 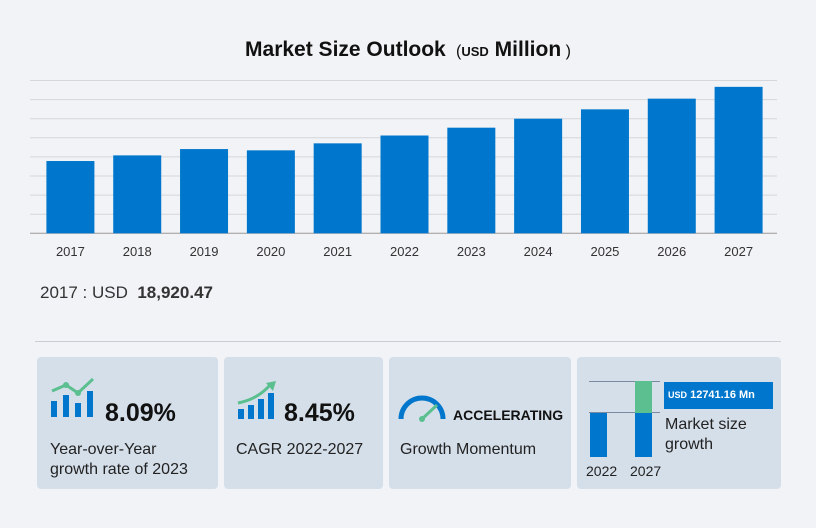 What do you see at coordinates (422, 408) in the screenshot?
I see `speedometer-icon` at bounding box center [422, 408].